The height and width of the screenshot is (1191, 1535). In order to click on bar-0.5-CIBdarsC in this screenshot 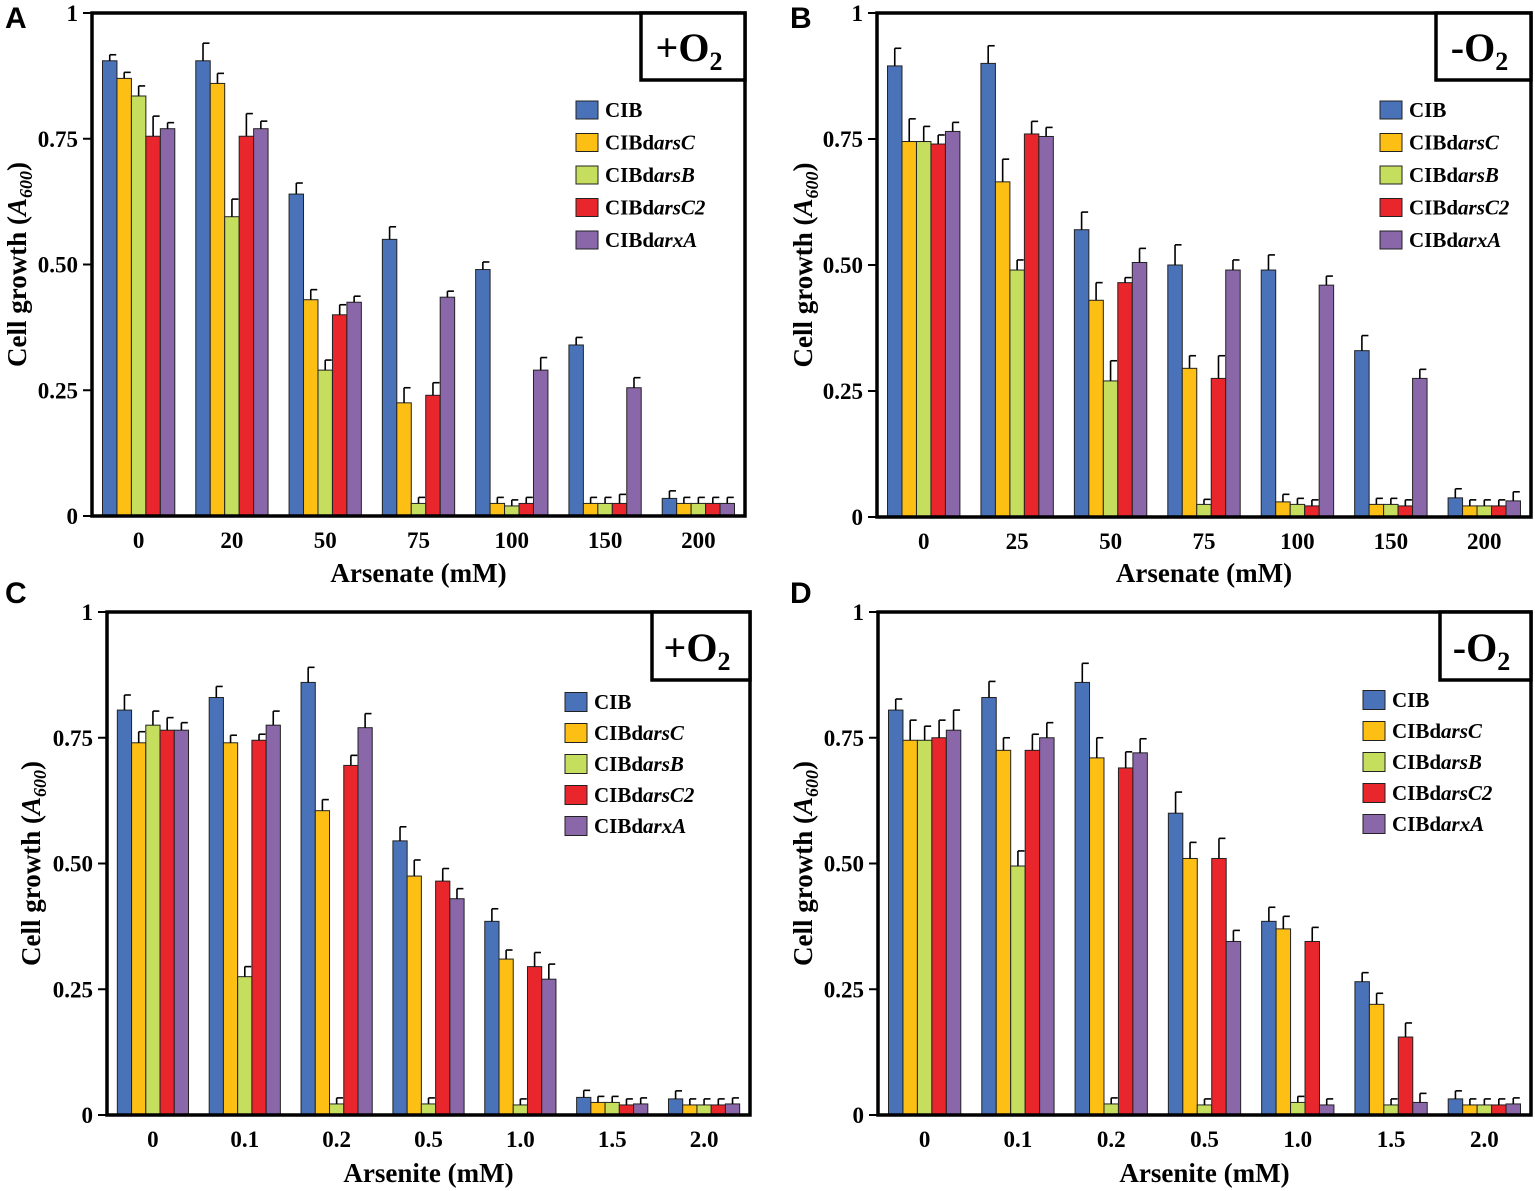, I will do `click(414, 995)`.